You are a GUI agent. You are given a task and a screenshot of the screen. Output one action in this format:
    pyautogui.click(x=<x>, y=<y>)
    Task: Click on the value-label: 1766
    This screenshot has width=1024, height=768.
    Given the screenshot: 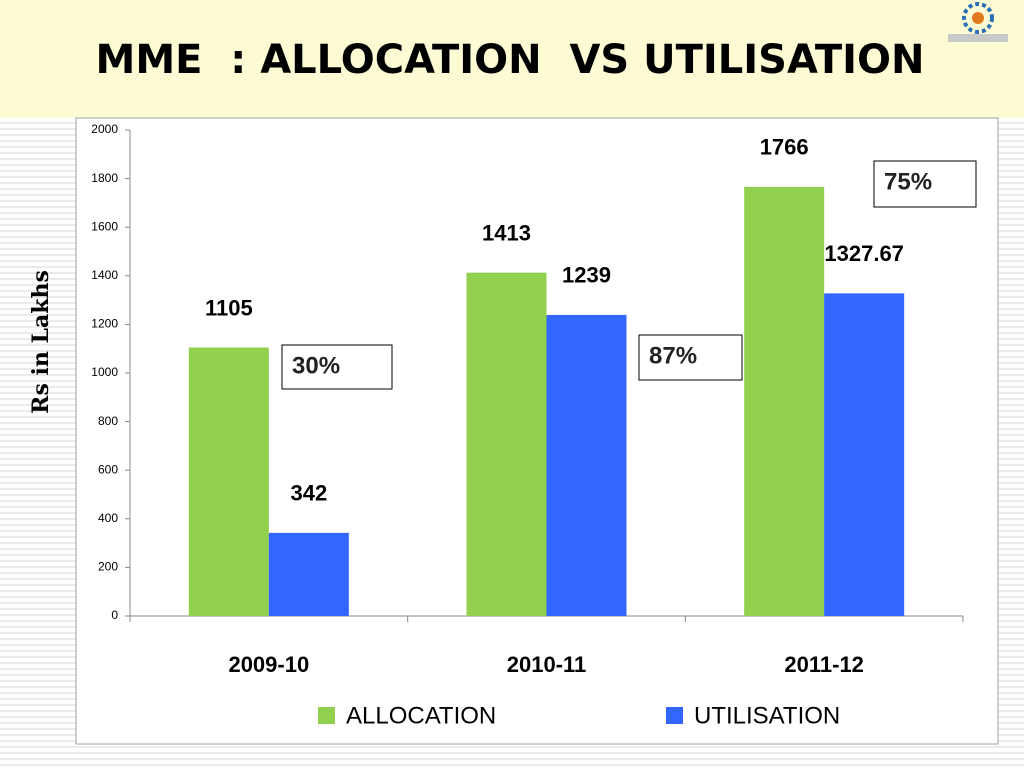 What is the action you would take?
    pyautogui.click(x=784, y=147)
    